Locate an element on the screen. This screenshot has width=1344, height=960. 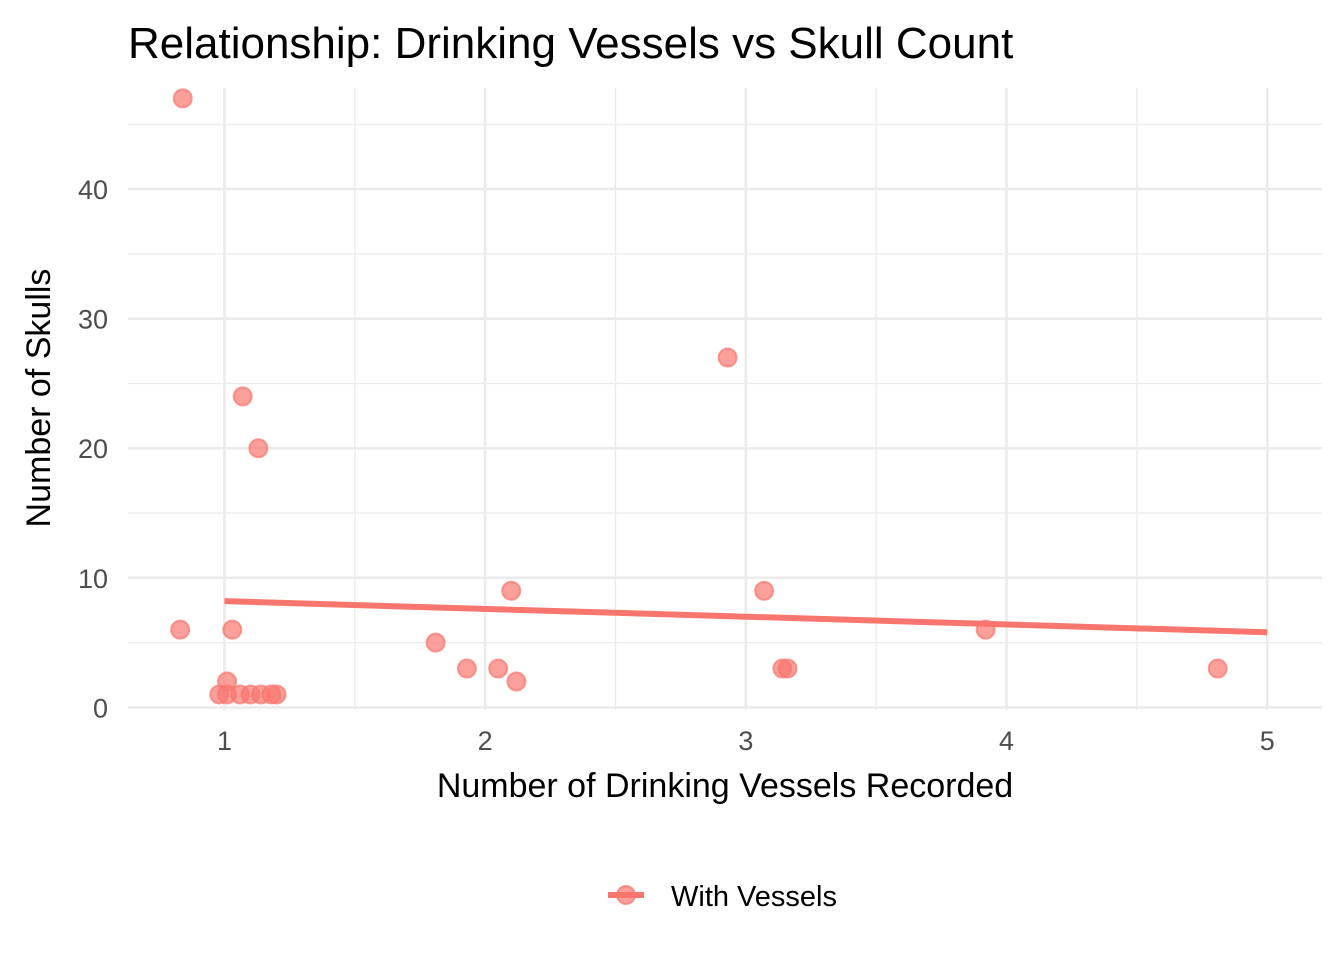
y-tick-label: 20 is located at coordinates (93, 449).